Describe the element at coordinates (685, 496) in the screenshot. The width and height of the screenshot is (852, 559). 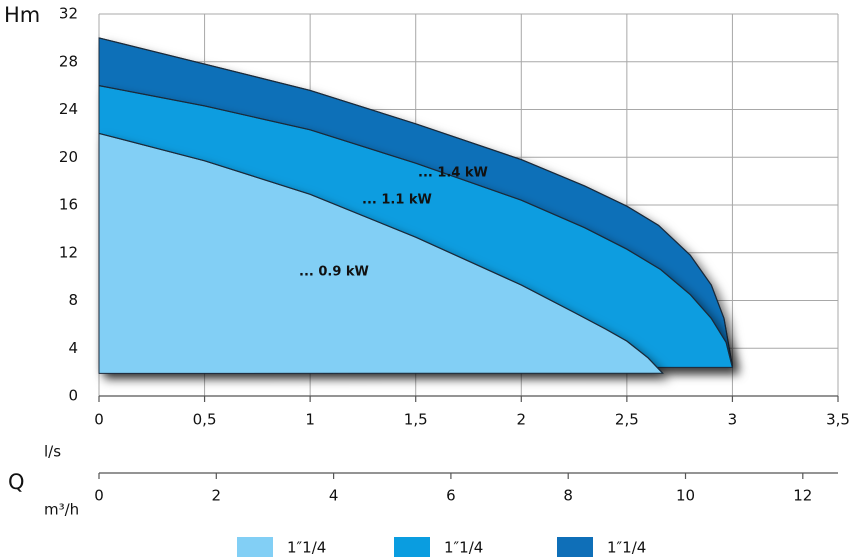
I see `x2-tick-label: 10` at that location.